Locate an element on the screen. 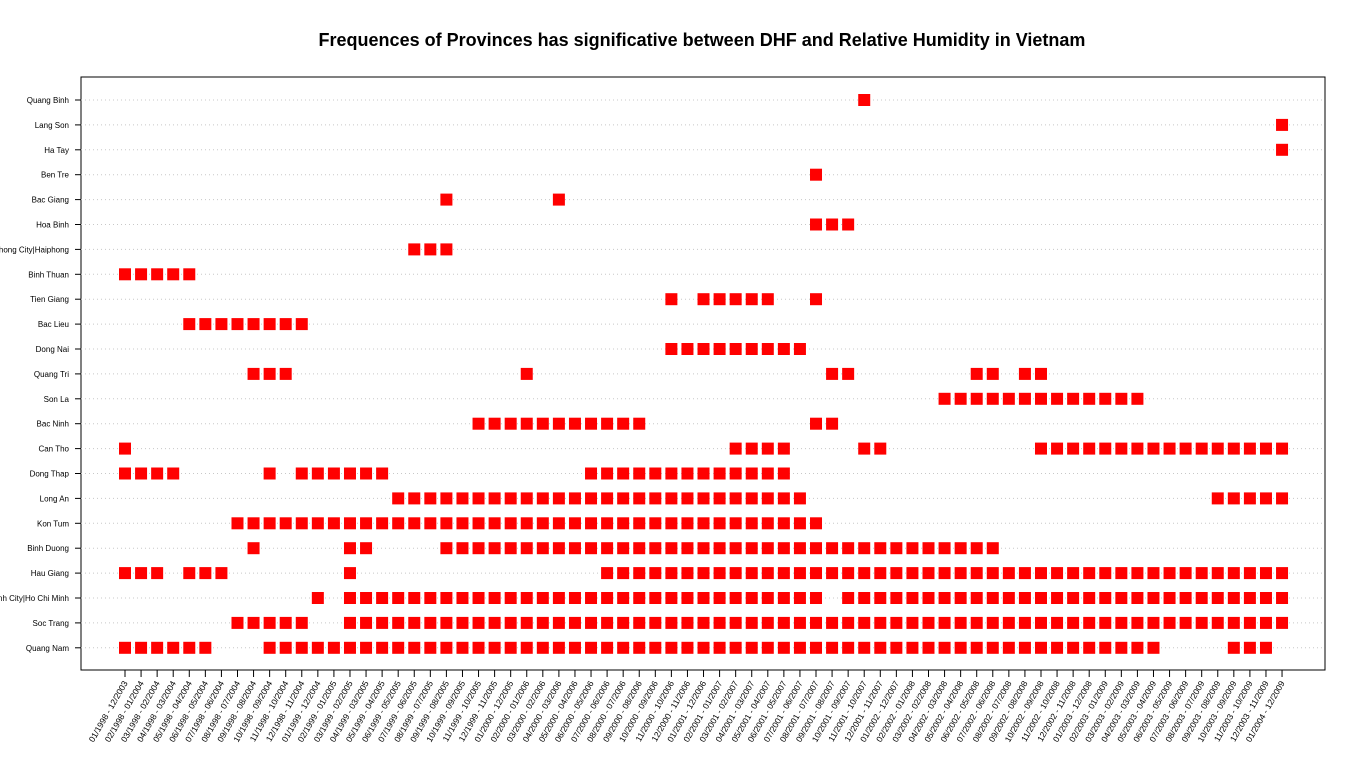 The height and width of the screenshot is (768, 1366). y-tick-label: Ha Tay is located at coordinates (56, 150).